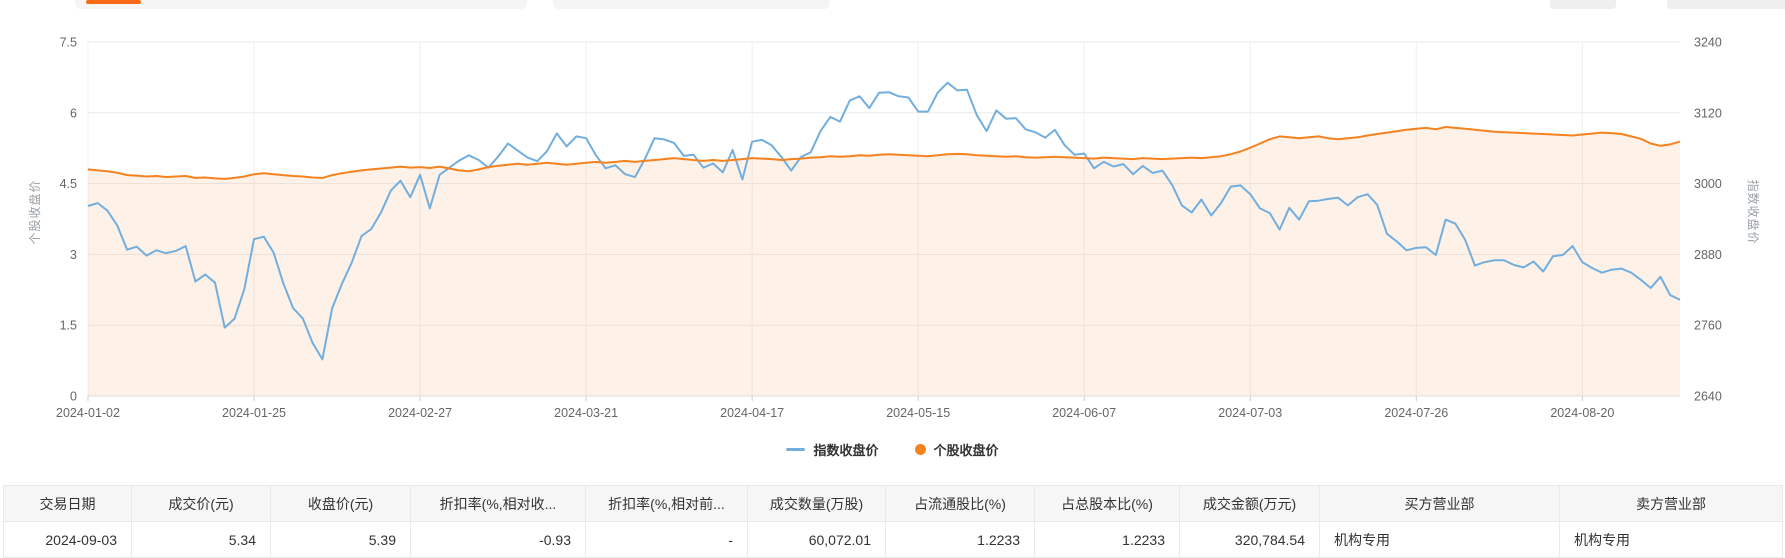 Image resolution: width=1785 pixels, height=558 pixels. Describe the element at coordinates (1671, 503) in the screenshot. I see `column-header: 卖方营业部` at that location.